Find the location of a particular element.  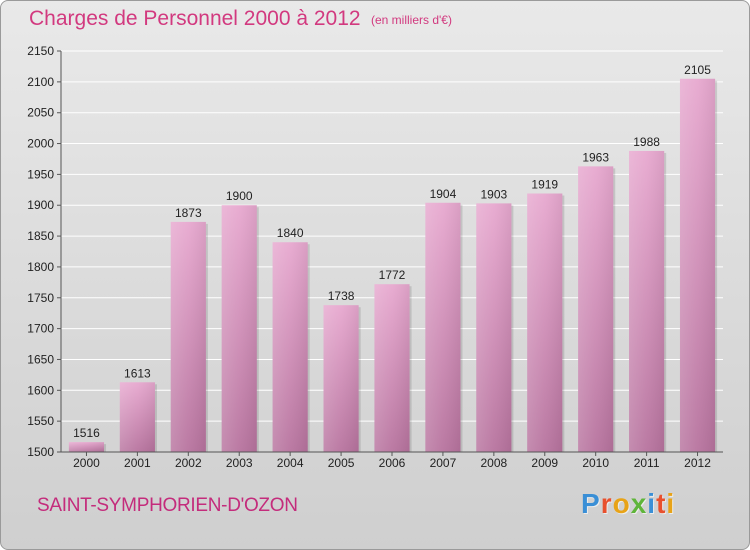

data-label: 1919 is located at coordinates (544, 185).